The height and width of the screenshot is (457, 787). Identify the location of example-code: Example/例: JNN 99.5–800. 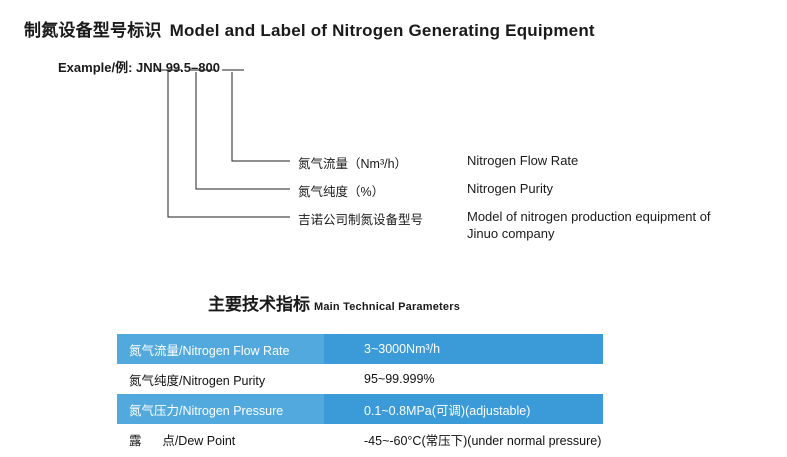
(139, 66).